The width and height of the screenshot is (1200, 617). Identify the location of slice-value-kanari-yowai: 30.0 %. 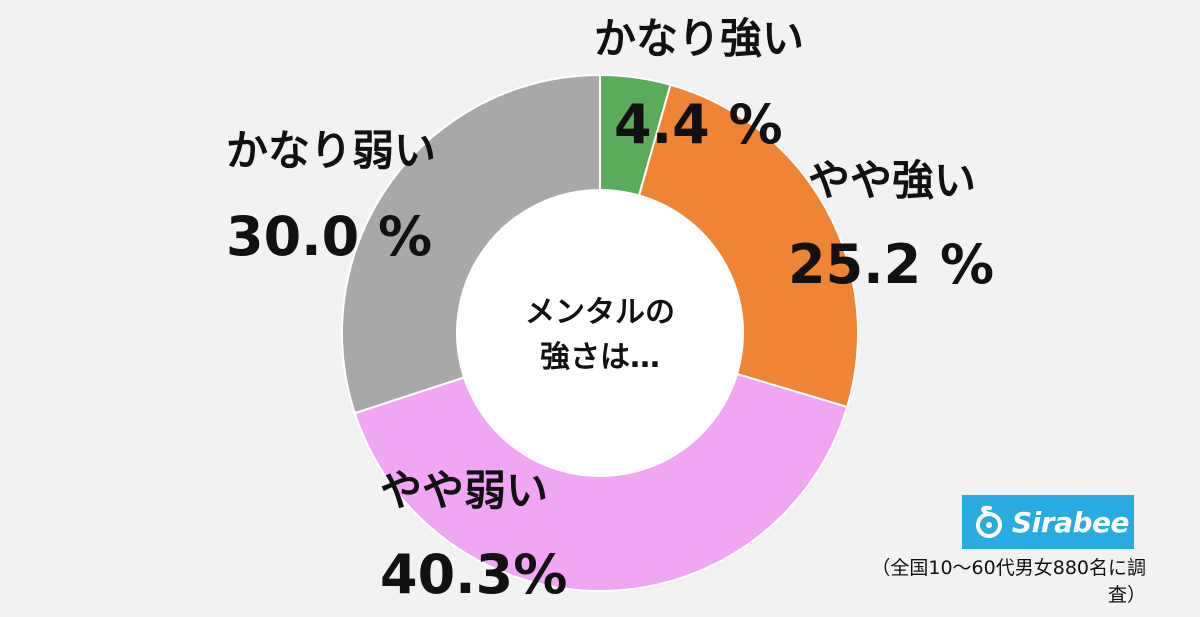
(329, 236).